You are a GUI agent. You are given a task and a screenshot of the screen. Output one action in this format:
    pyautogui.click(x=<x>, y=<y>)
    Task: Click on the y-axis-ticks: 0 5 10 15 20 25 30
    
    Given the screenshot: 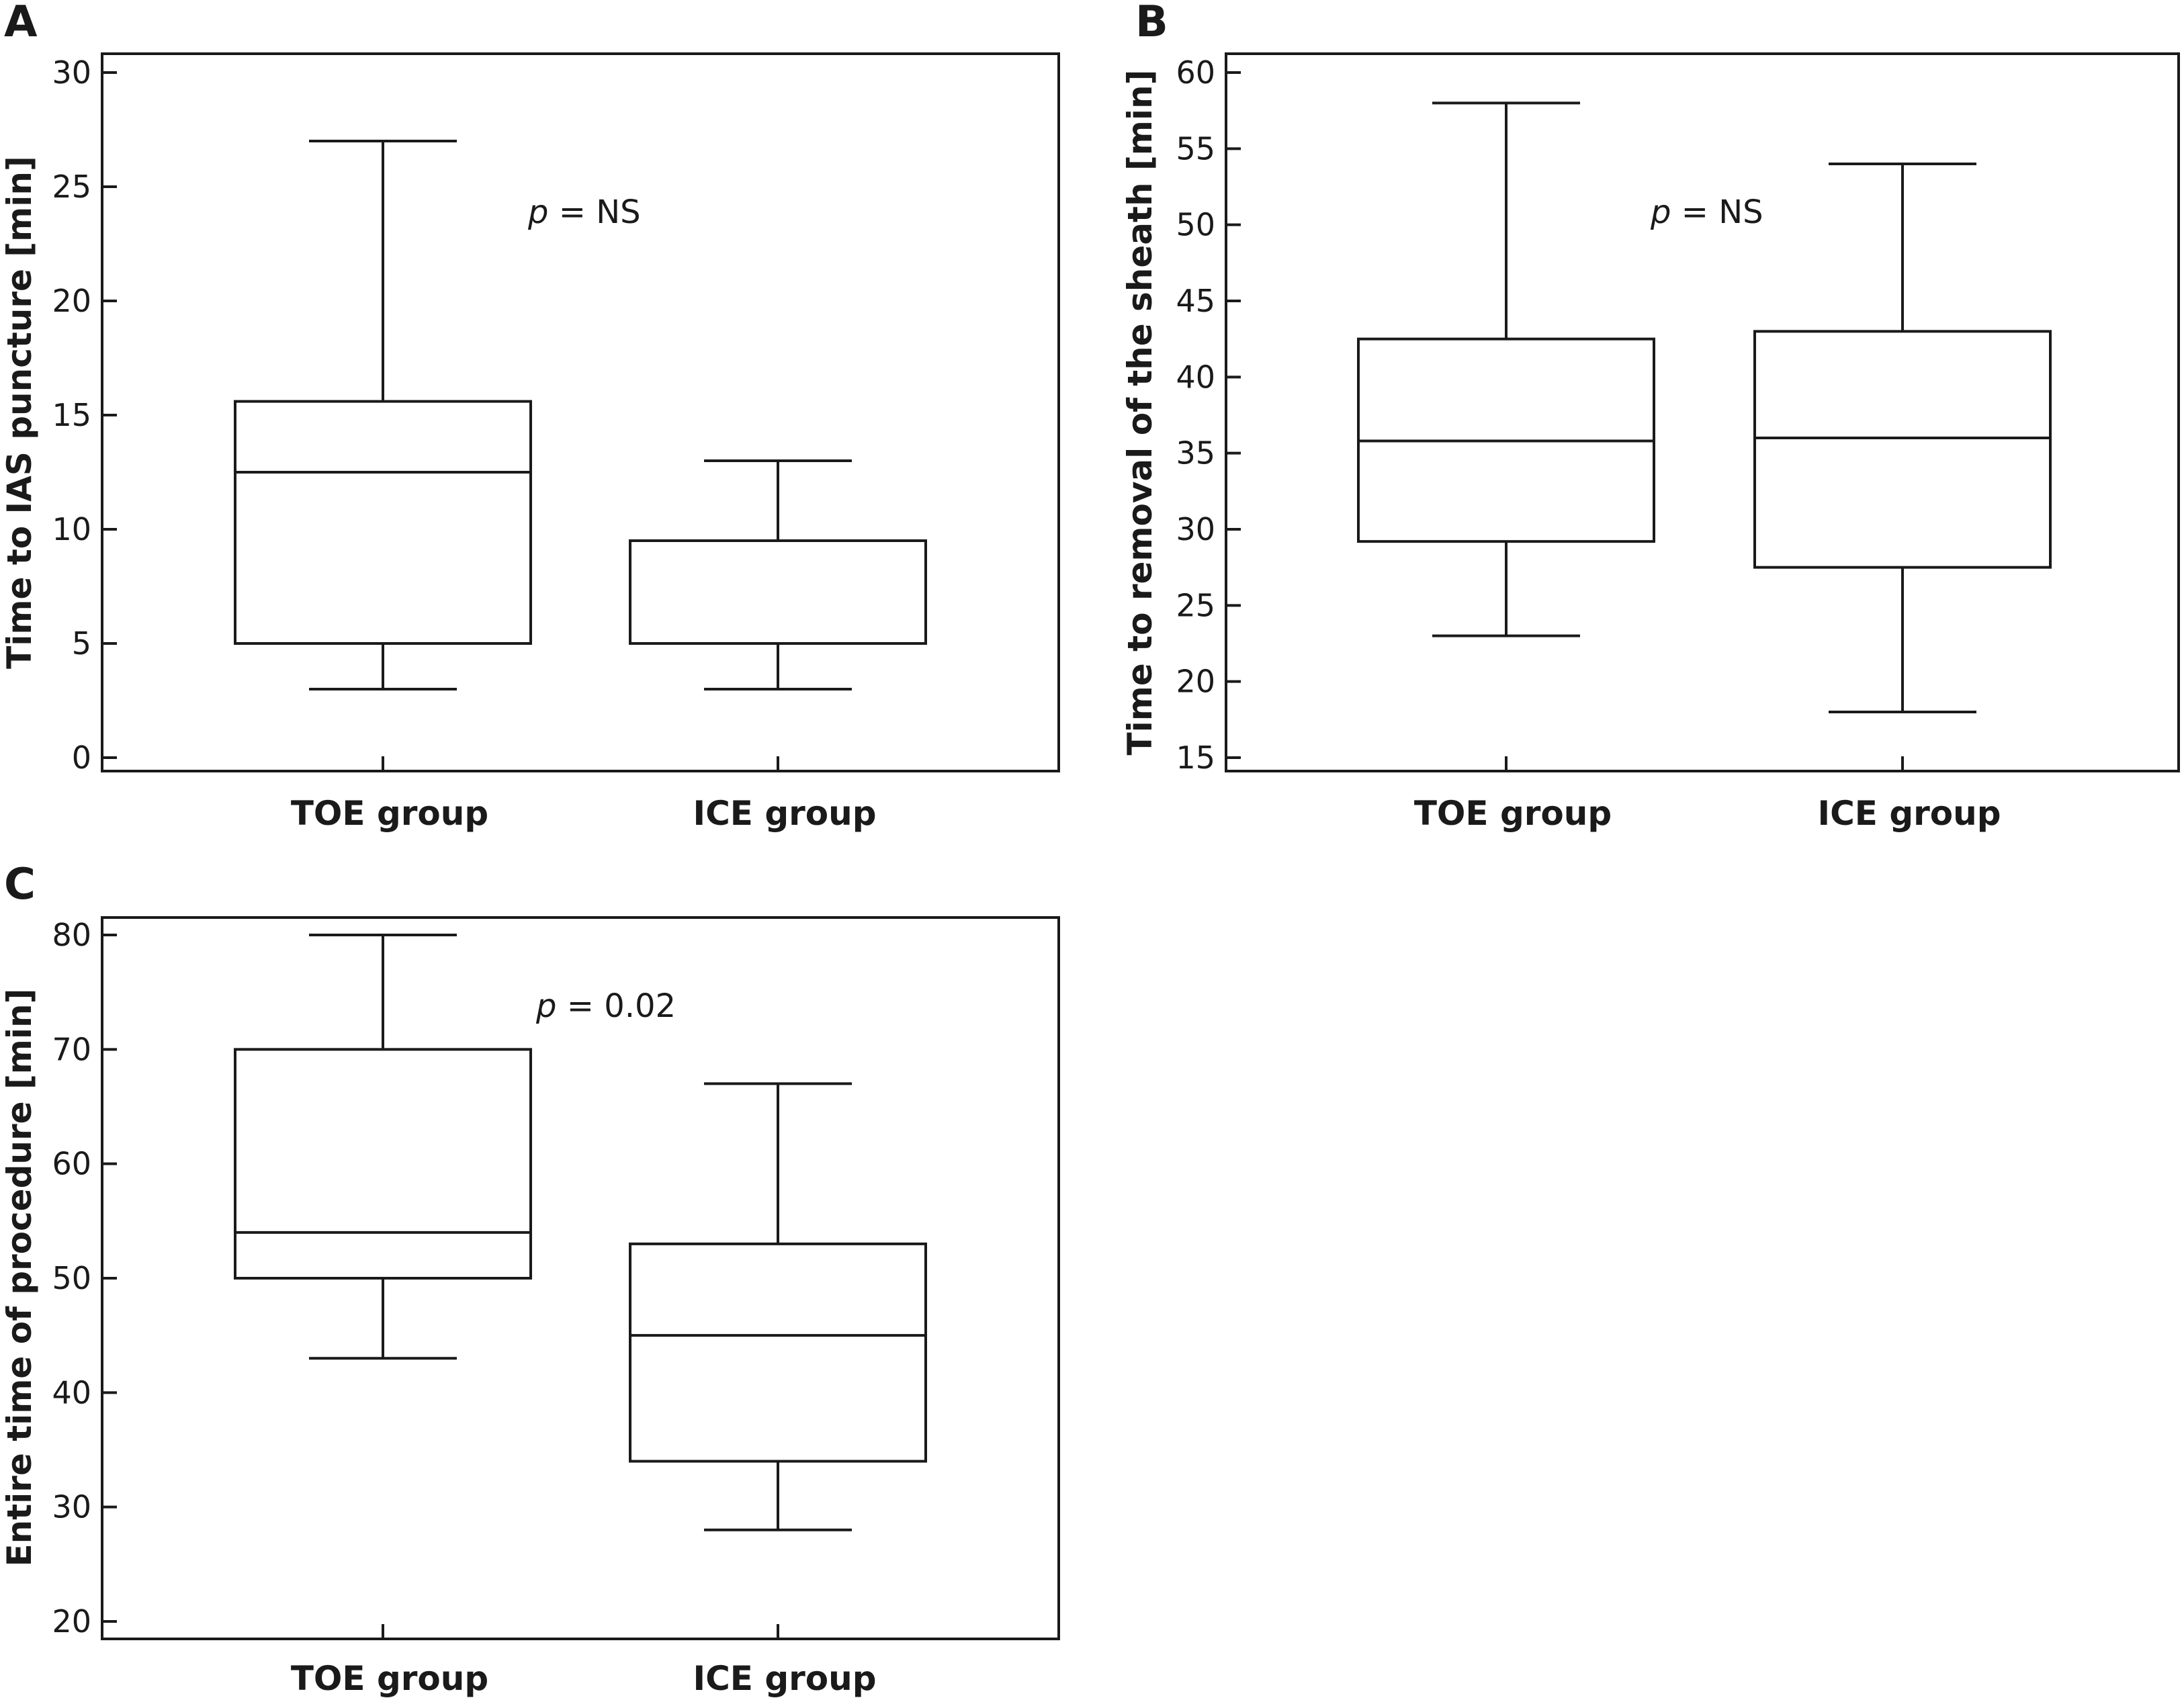 What is the action you would take?
    pyautogui.click(x=85, y=415)
    